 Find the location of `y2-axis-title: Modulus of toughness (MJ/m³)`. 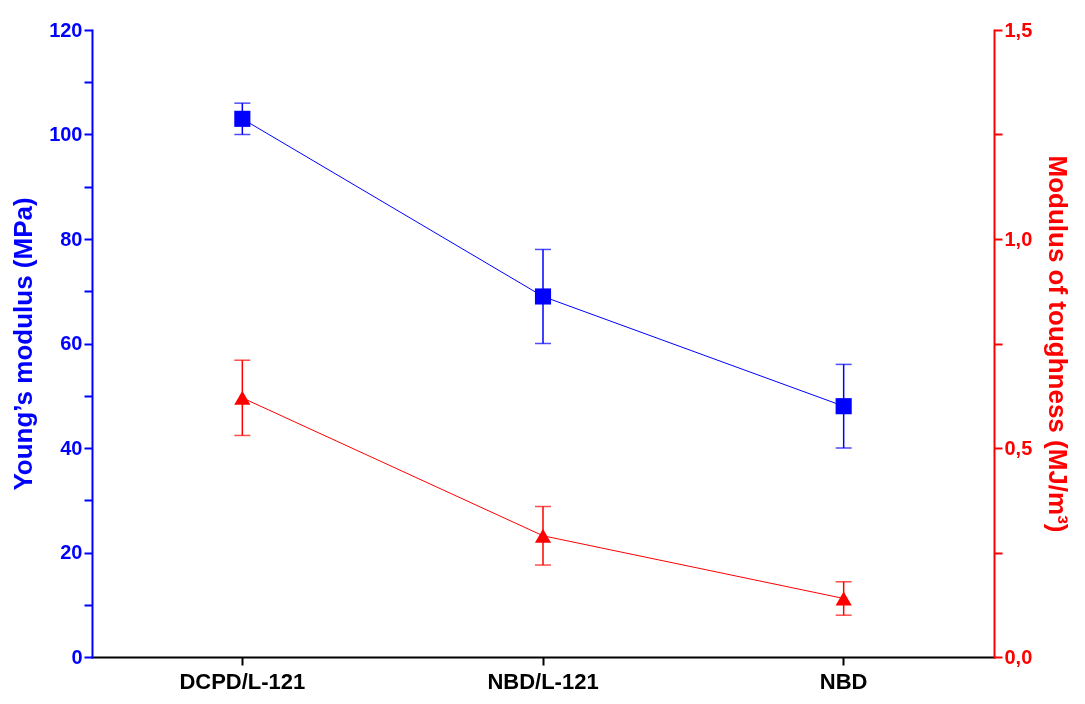

y2-axis-title: Modulus of toughness (MJ/m³) is located at coordinates (1058, 344).